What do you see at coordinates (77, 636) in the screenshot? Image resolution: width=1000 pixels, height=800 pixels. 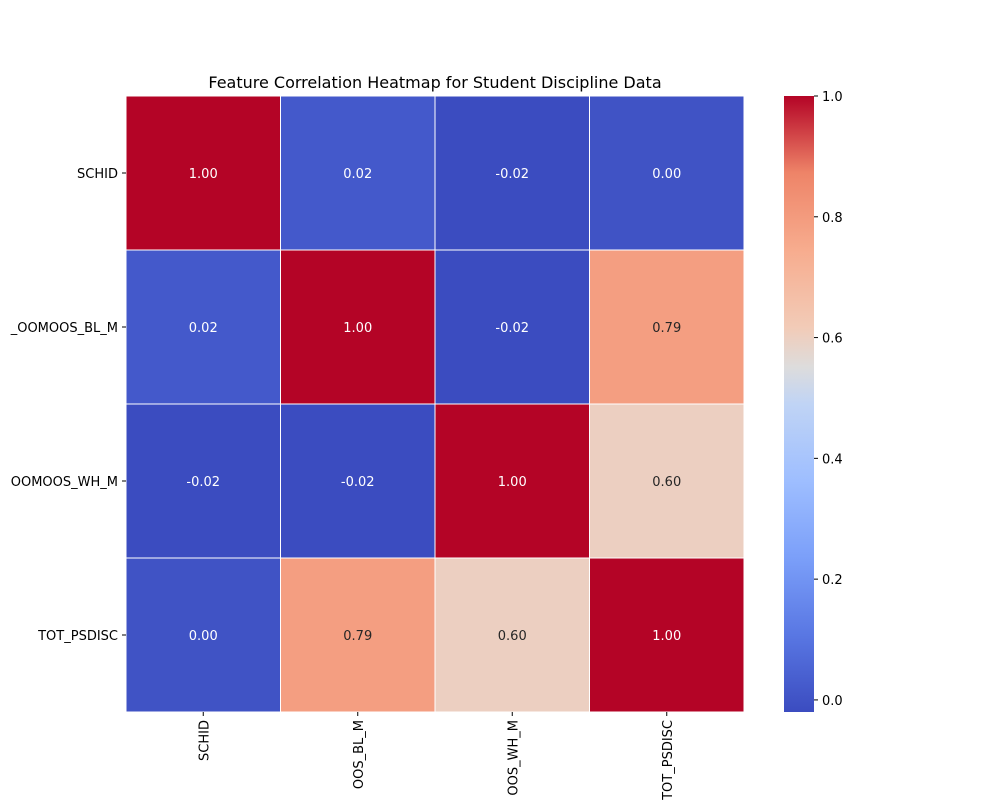 I see `y-tick-label: TOT_PSDISC` at bounding box center [77, 636].